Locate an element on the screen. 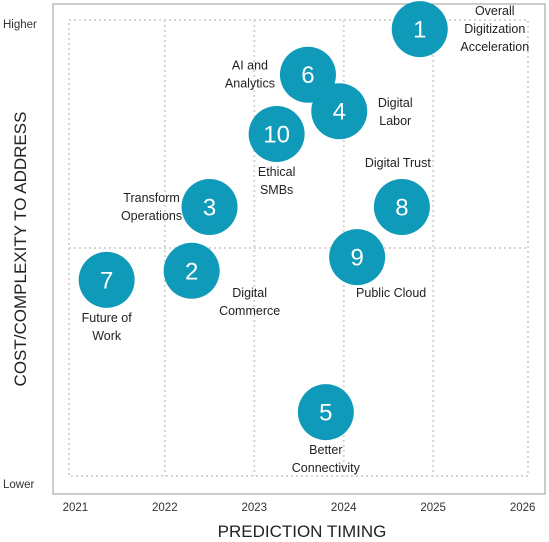  bubble-label: Digital Commerce is located at coordinates (249, 302).